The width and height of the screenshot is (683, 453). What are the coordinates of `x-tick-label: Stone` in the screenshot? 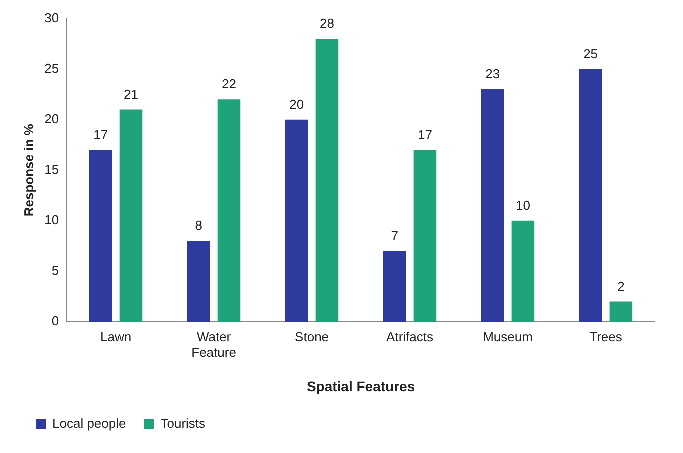 It's located at (312, 336).